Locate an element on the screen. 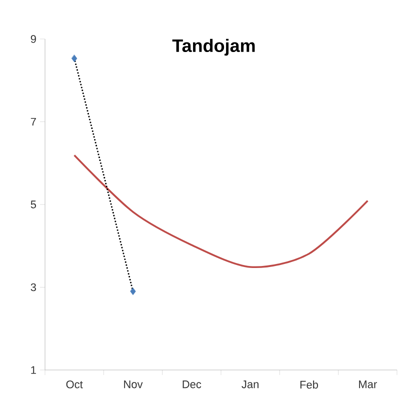 The height and width of the screenshot is (403, 406). x-tick-label: Dec is located at coordinates (192, 384).